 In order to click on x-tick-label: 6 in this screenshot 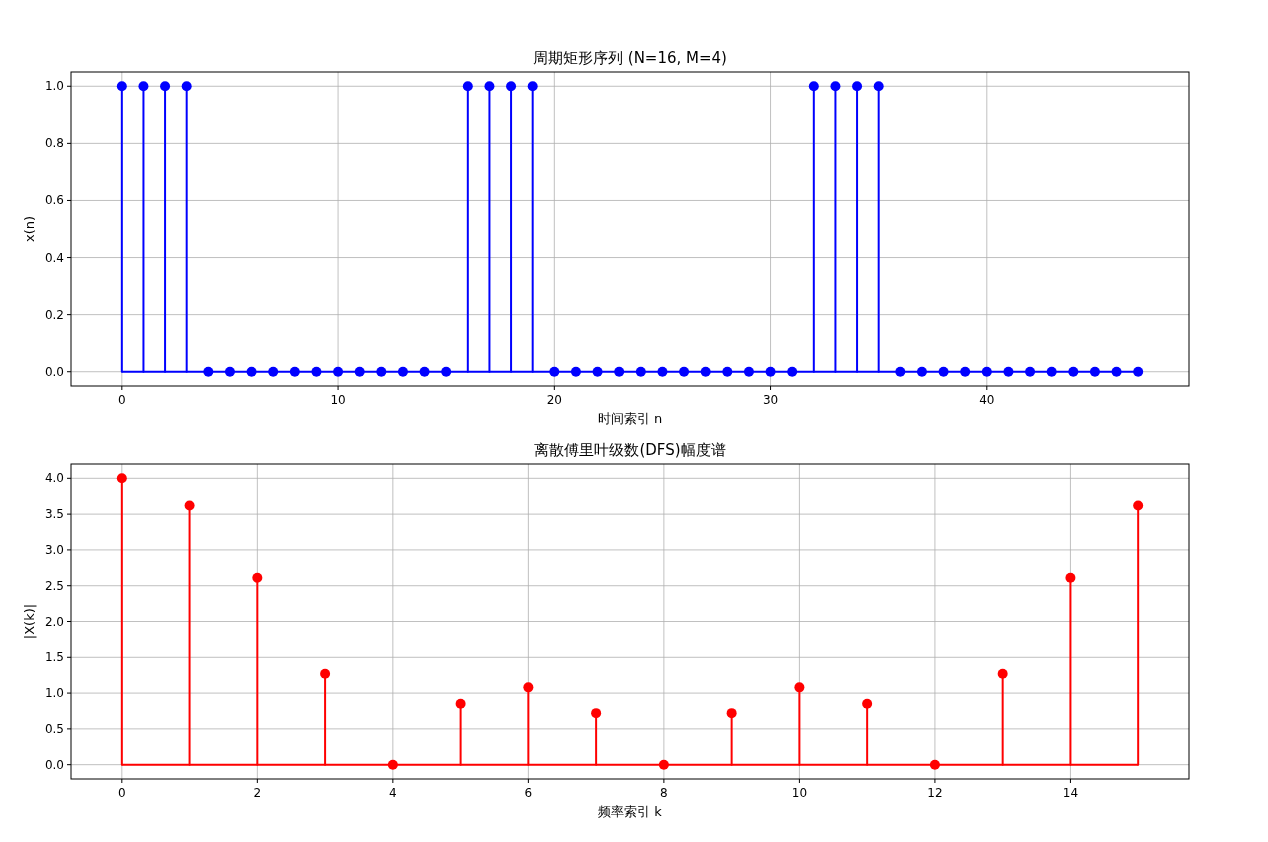, I will do `click(528, 793)`.